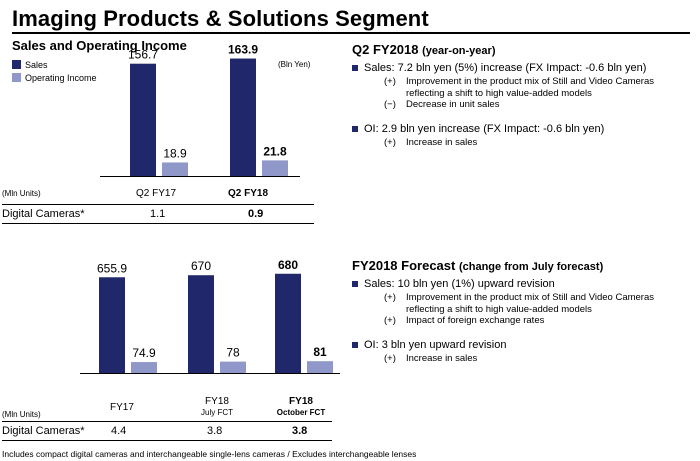 The image size is (700, 461). Describe the element at coordinates (351, 33) in the screenshot. I see `title-divider` at that location.